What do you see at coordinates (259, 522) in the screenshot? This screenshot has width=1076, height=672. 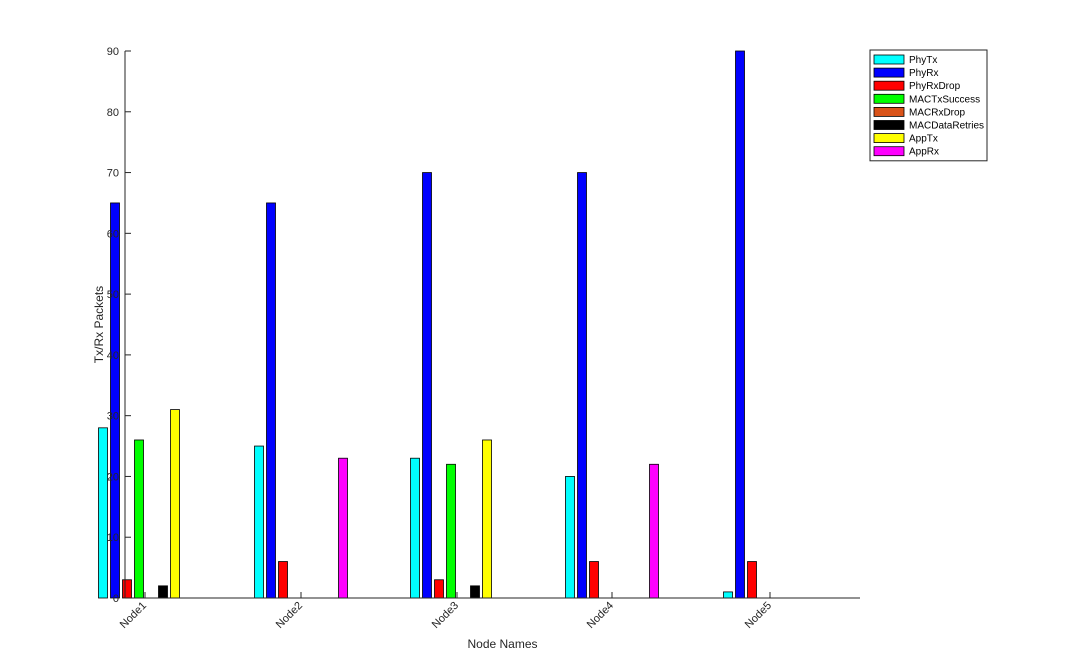 I see `bar-PhyTx-Node2` at bounding box center [259, 522].